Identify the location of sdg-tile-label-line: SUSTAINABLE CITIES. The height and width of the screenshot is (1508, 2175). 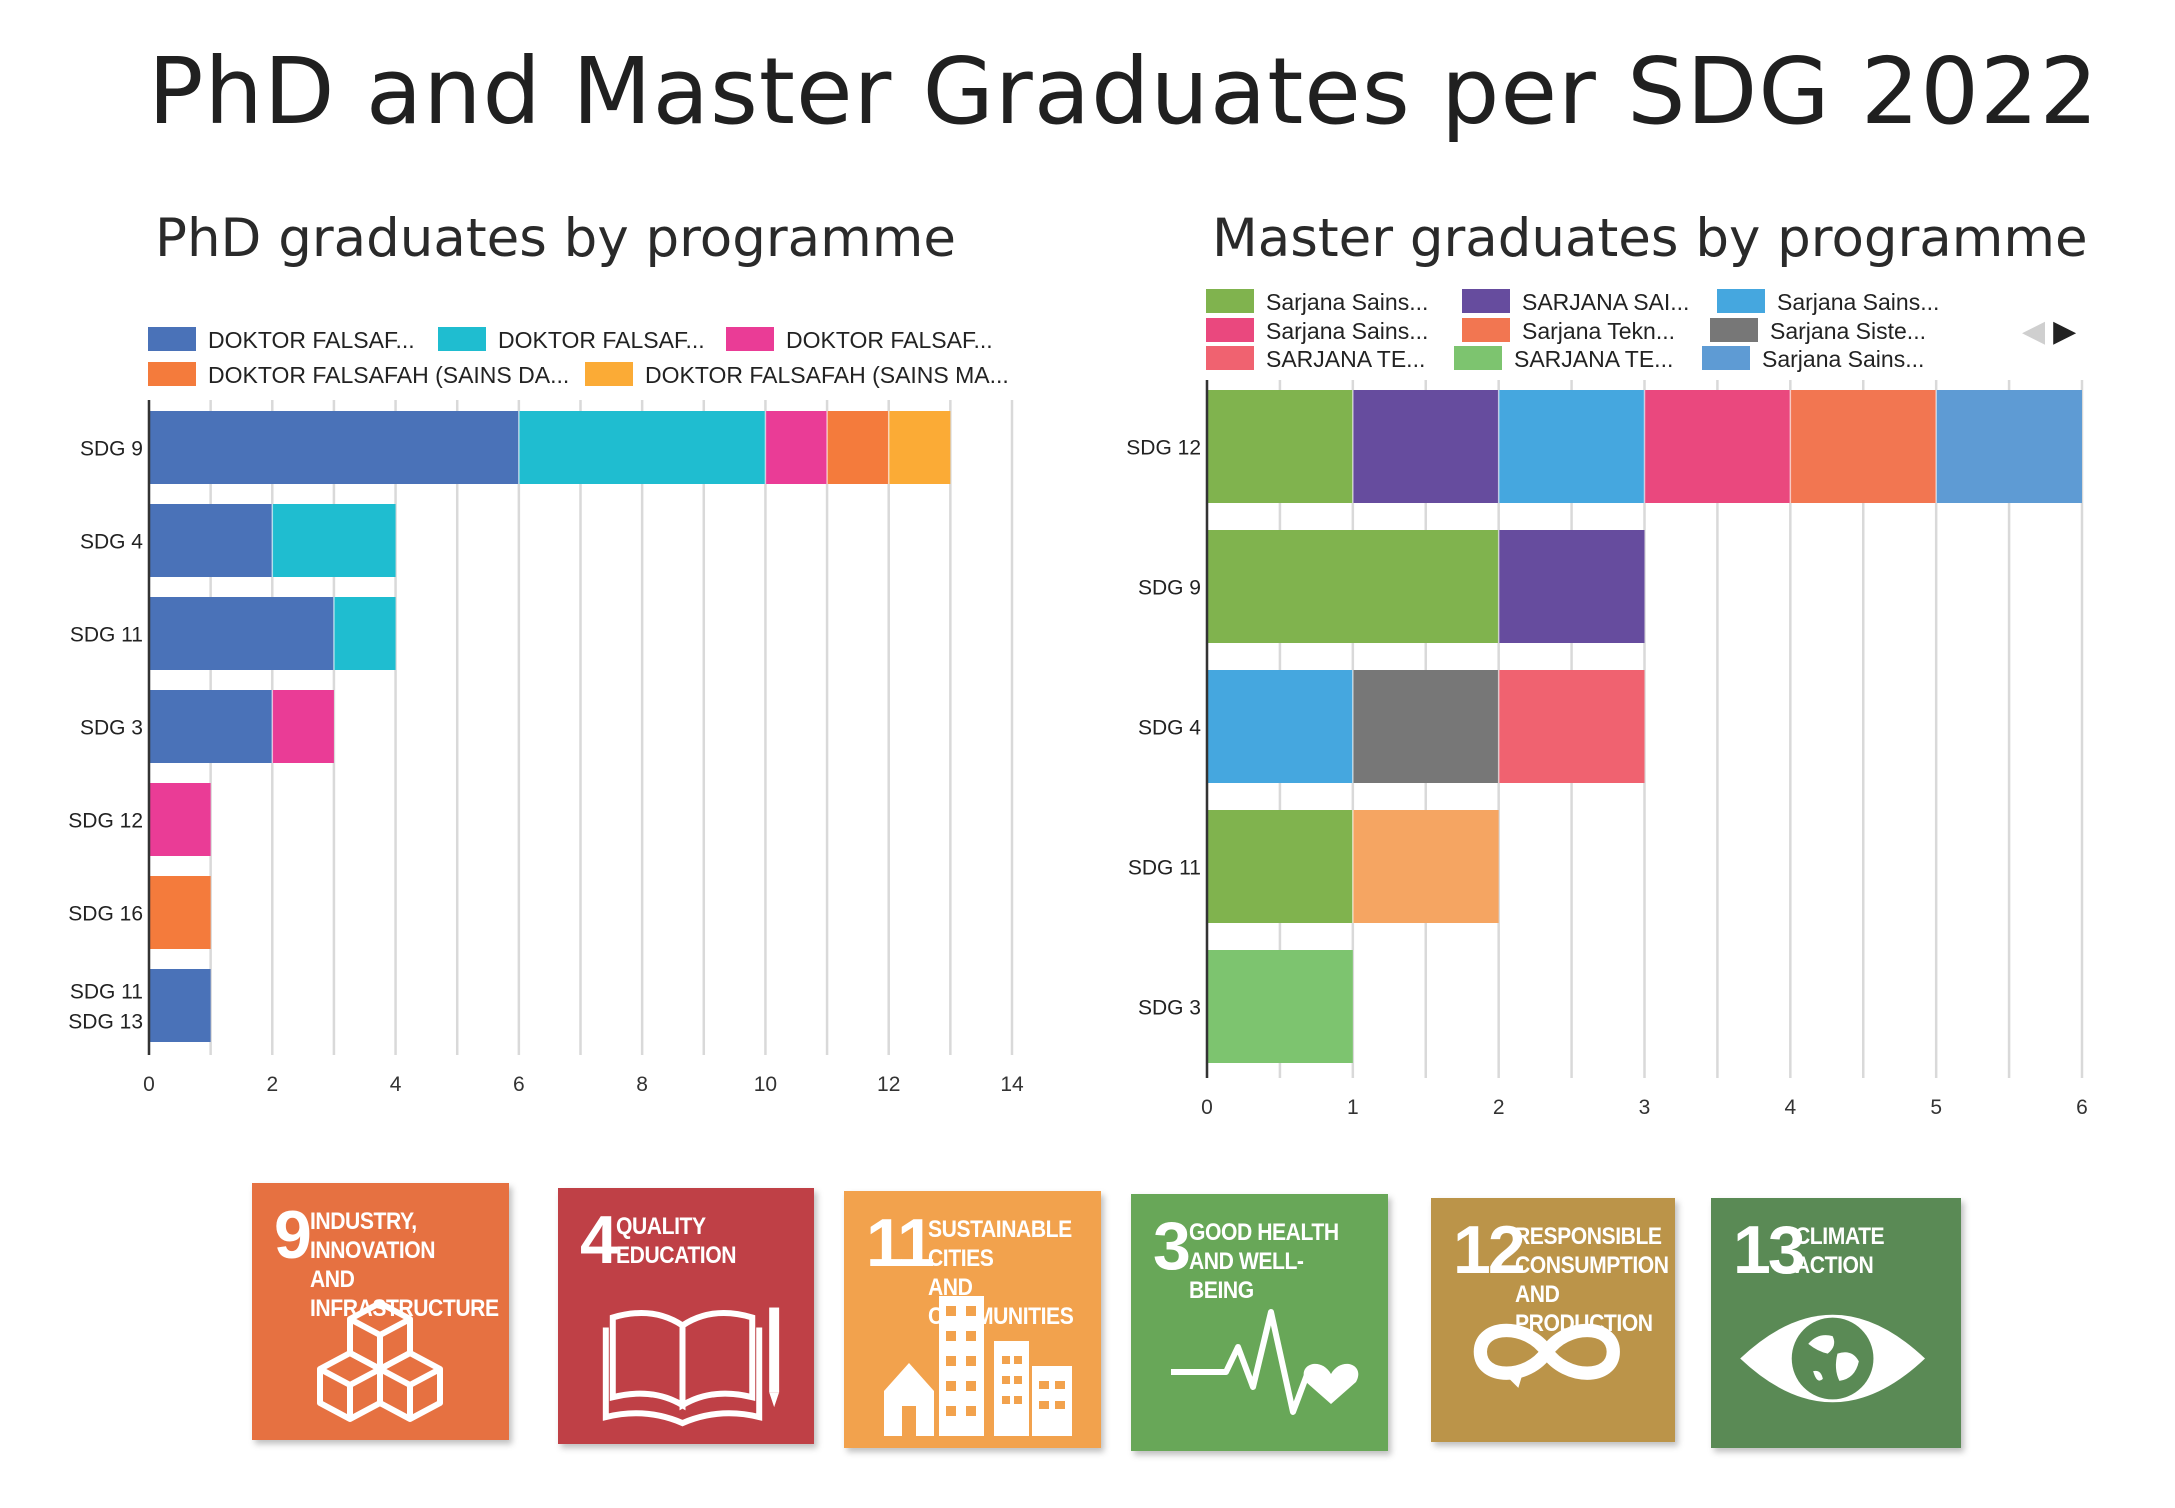
(1000, 1244).